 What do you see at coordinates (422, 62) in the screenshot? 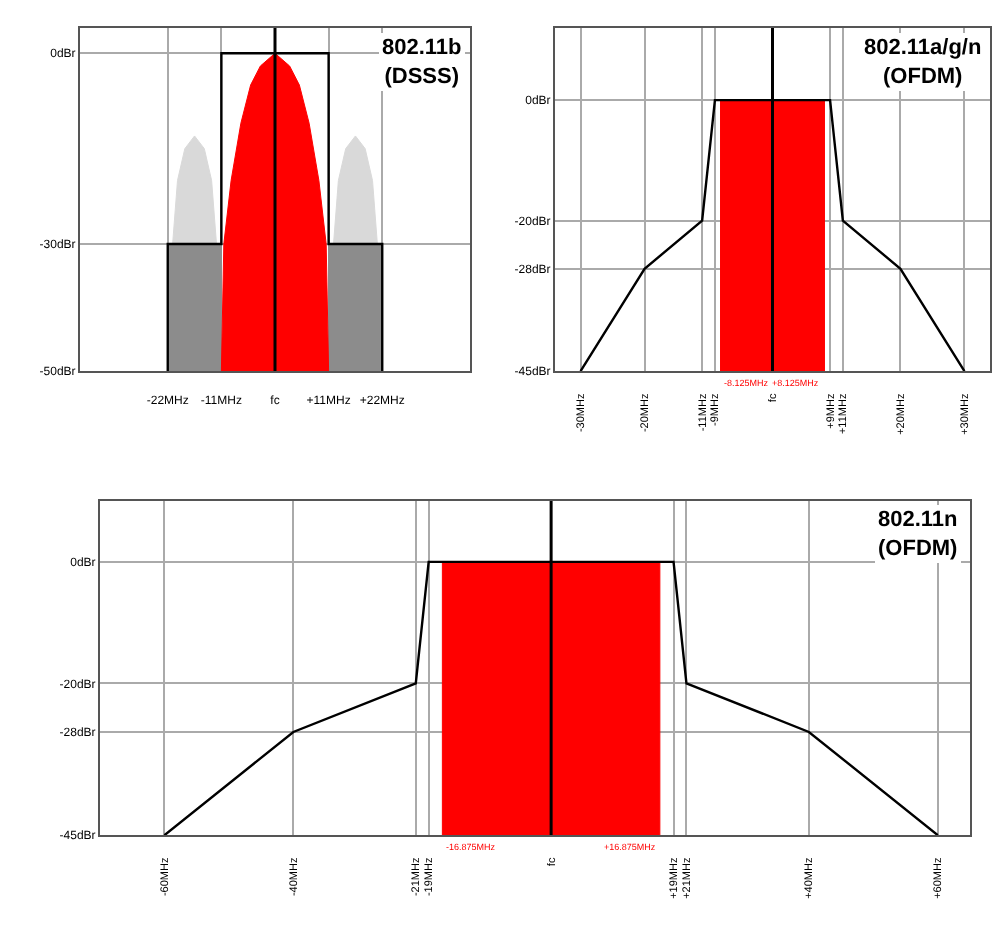
I see `text: 802.11b (DSSS)` at bounding box center [422, 62].